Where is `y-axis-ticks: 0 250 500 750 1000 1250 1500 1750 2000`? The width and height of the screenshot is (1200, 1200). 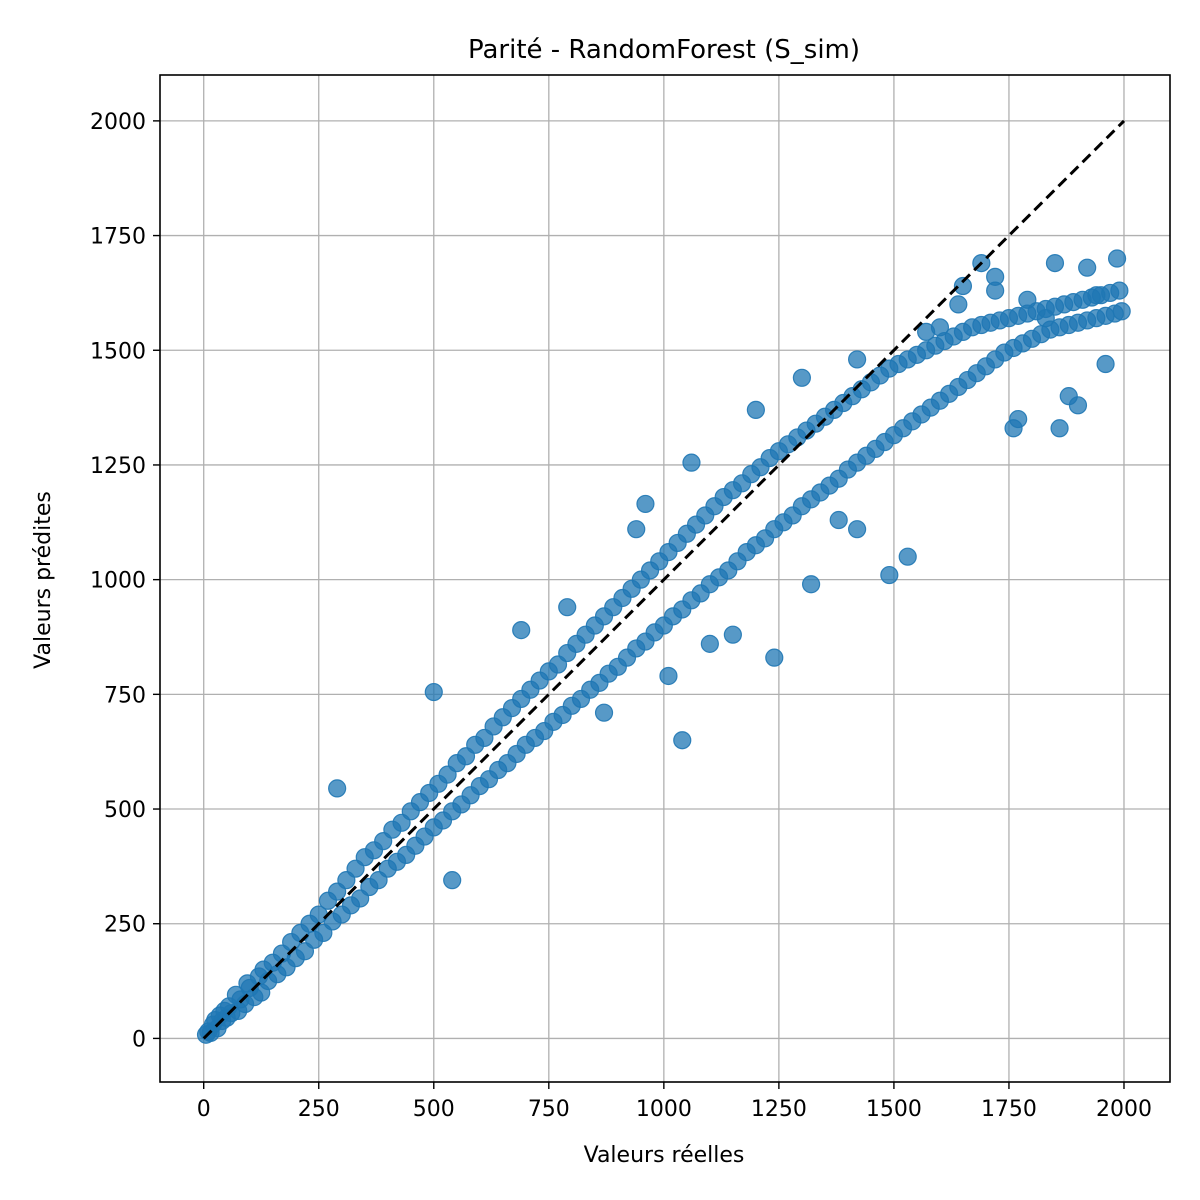 y-axis-ticks: 0 250 500 750 1000 1250 1500 1750 2000 is located at coordinates (125, 581).